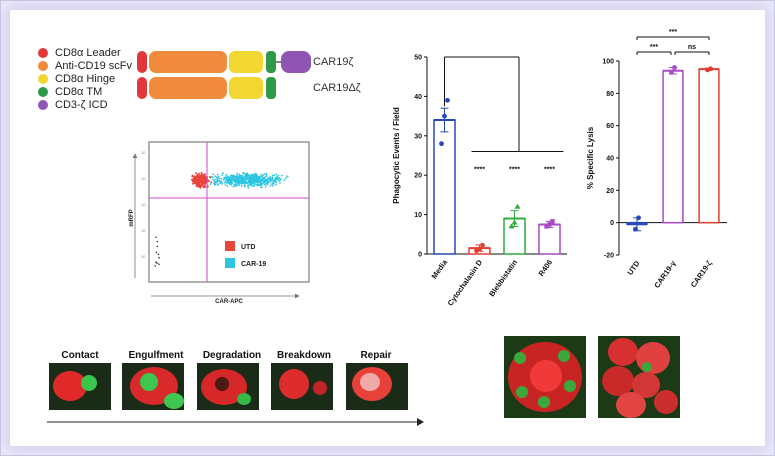  I want to click on category-label: Blebbistatin, so click(503, 278).